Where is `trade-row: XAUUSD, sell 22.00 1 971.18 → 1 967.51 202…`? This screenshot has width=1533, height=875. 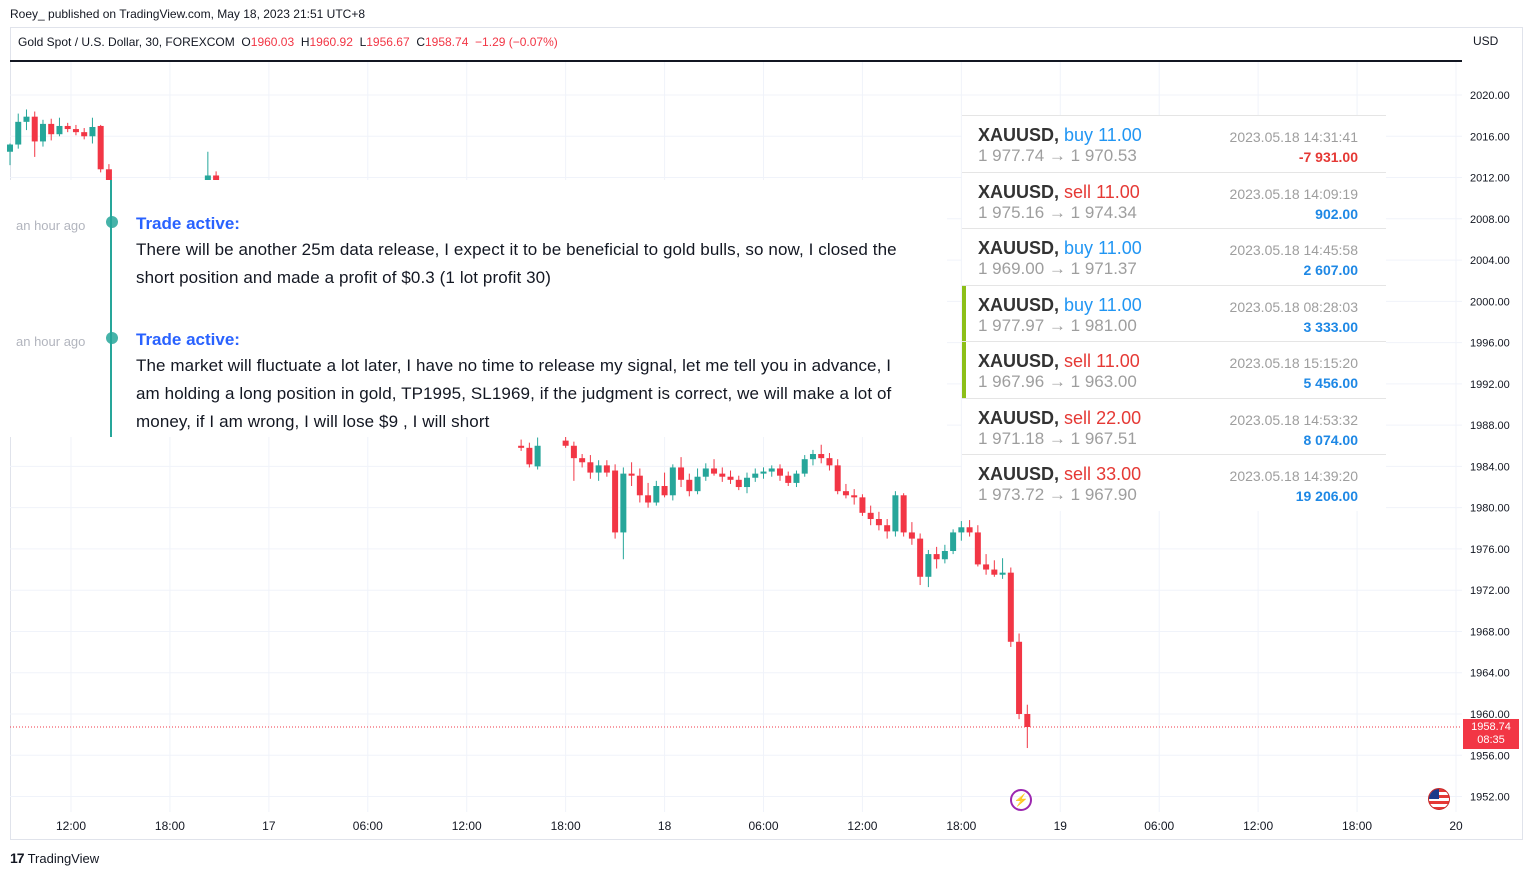
trade-row: XAUUSD, sell 22.00 1 971.18 → 1 967.51 202… is located at coordinates (1174, 425).